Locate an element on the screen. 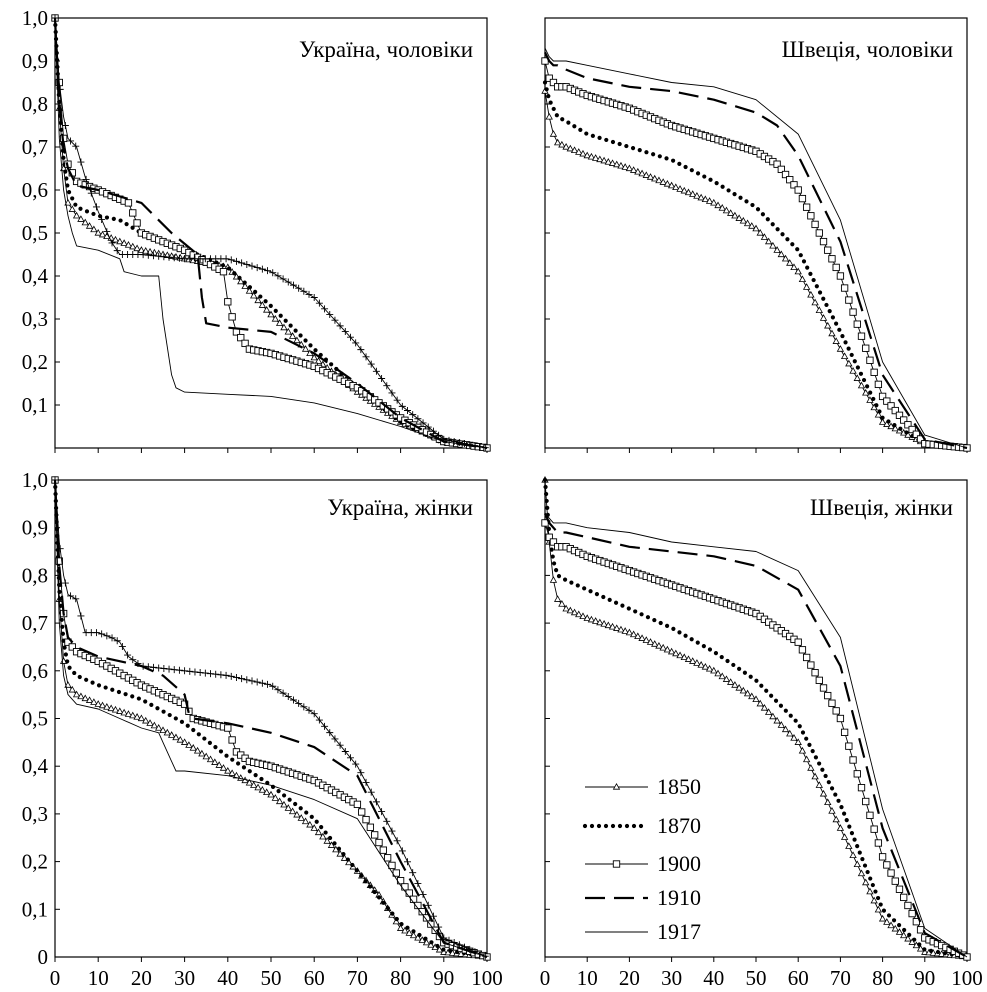 Image resolution: width=987 pixels, height=992 pixels. x-tick-label: 30 is located at coordinates (671, 978).